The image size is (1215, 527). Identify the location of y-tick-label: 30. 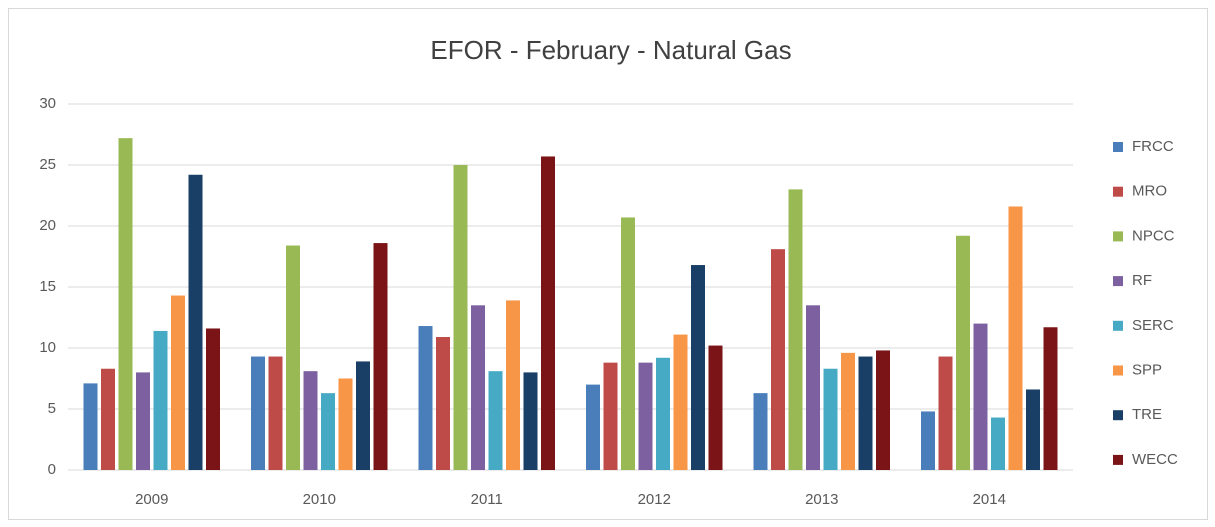
(47, 103).